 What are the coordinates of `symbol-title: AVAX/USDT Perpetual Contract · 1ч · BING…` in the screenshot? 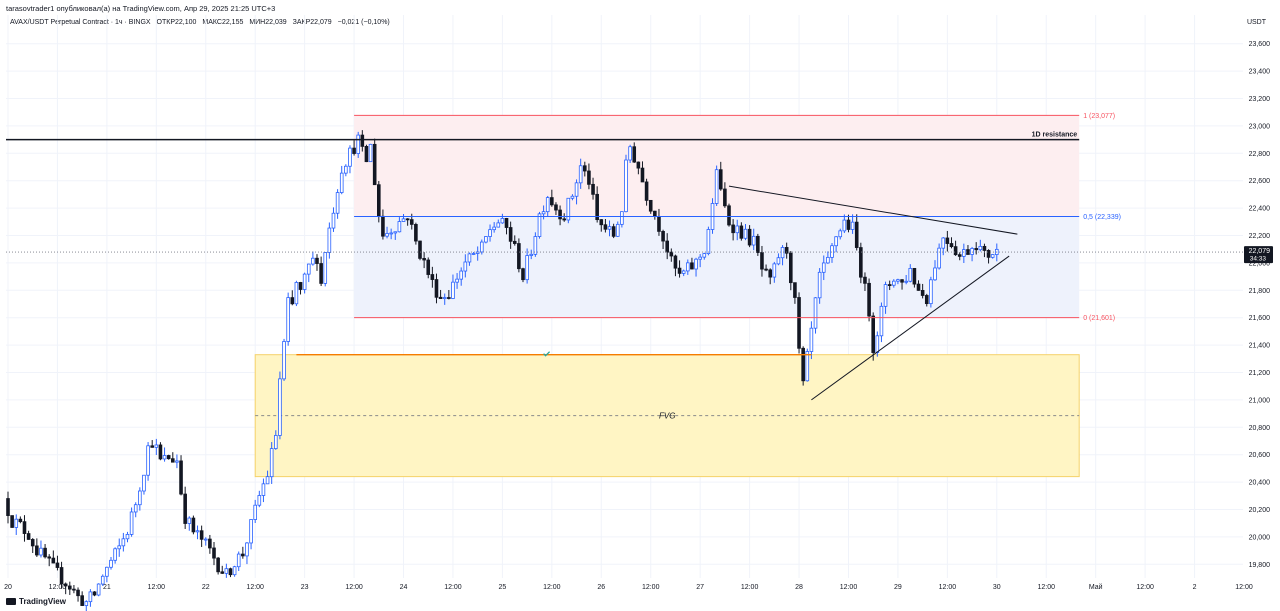 It's located at (80, 22).